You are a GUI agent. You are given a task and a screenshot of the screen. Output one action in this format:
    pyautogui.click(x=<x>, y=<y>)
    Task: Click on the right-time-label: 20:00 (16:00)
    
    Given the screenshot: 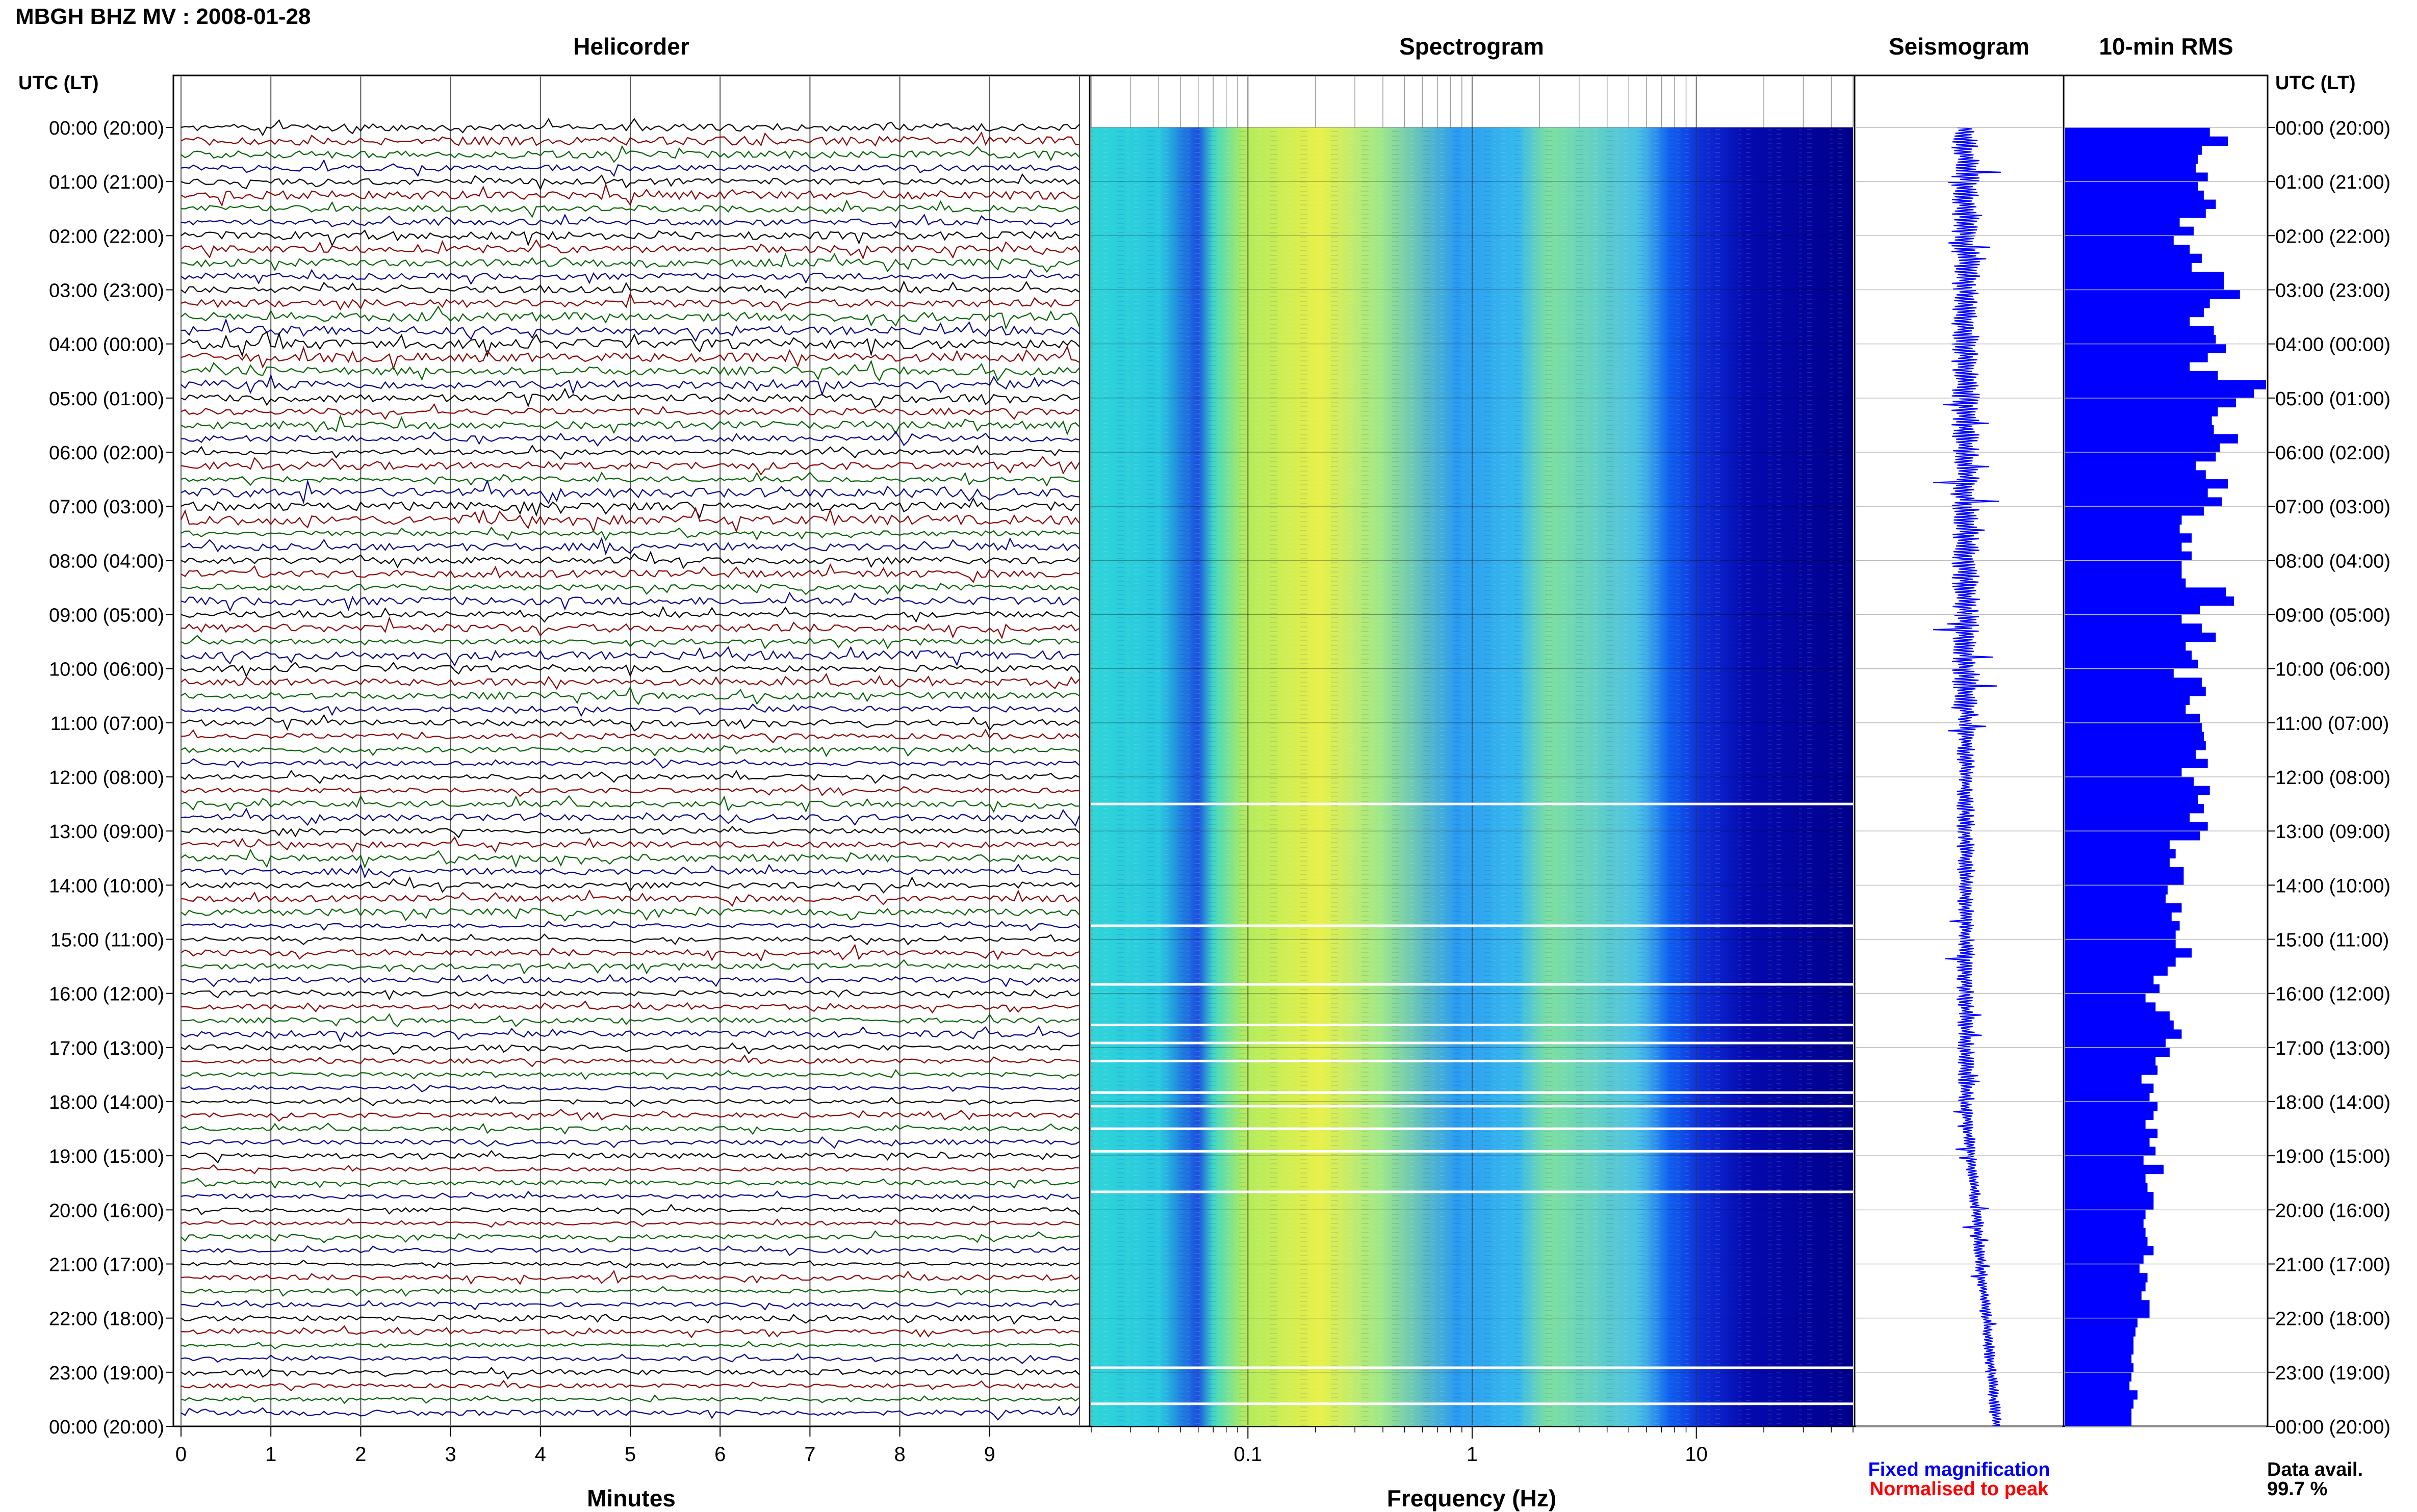 What is the action you would take?
    pyautogui.click(x=2332, y=1210)
    